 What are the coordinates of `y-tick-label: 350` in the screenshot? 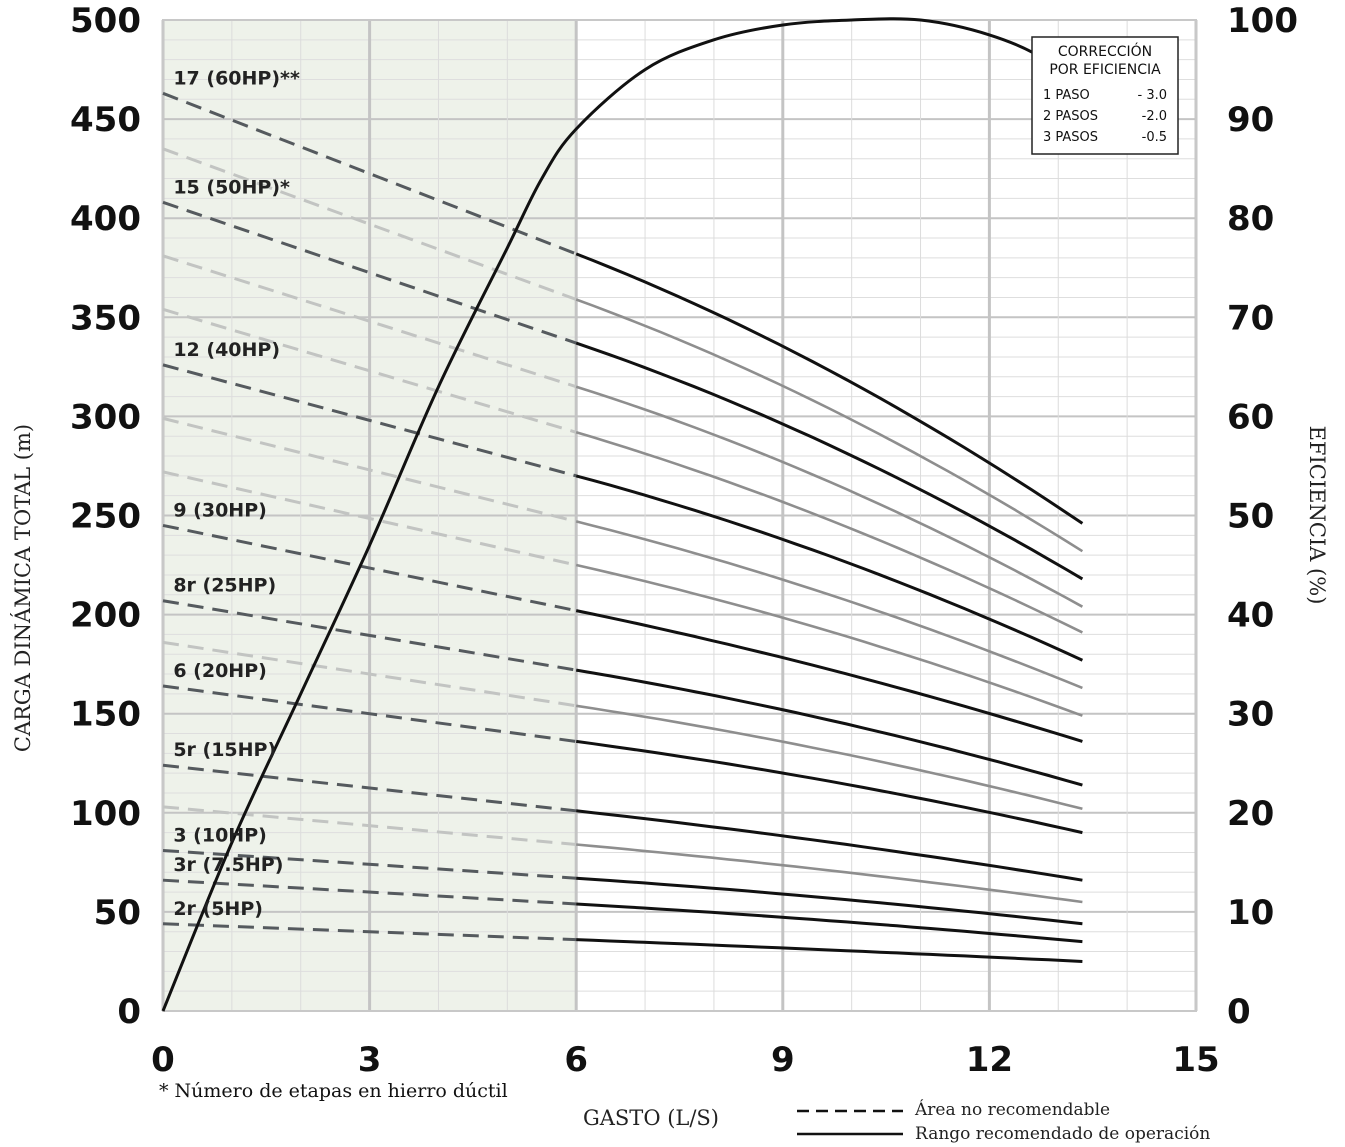 It's located at (105, 318).